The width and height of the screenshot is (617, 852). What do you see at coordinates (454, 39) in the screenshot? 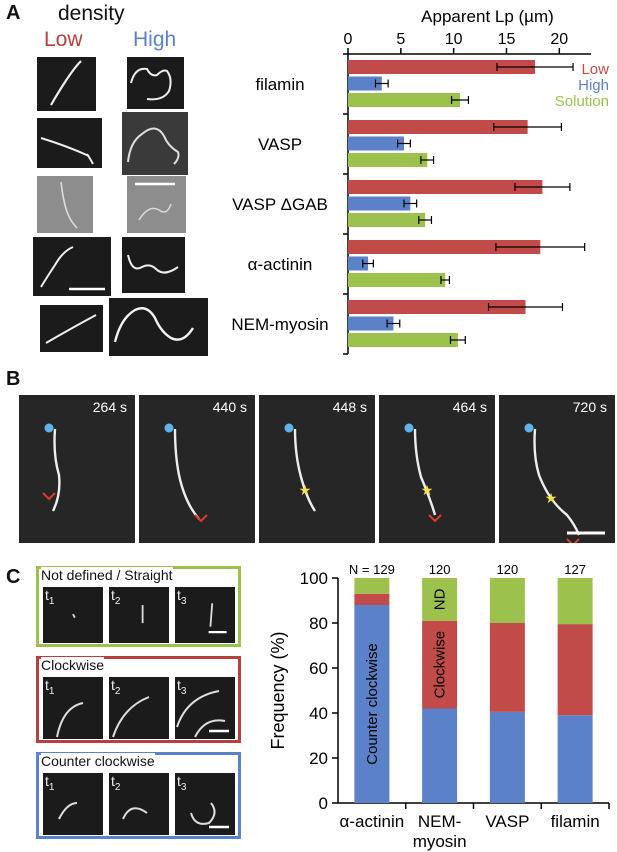
I see `x-tick-label: 10` at bounding box center [454, 39].